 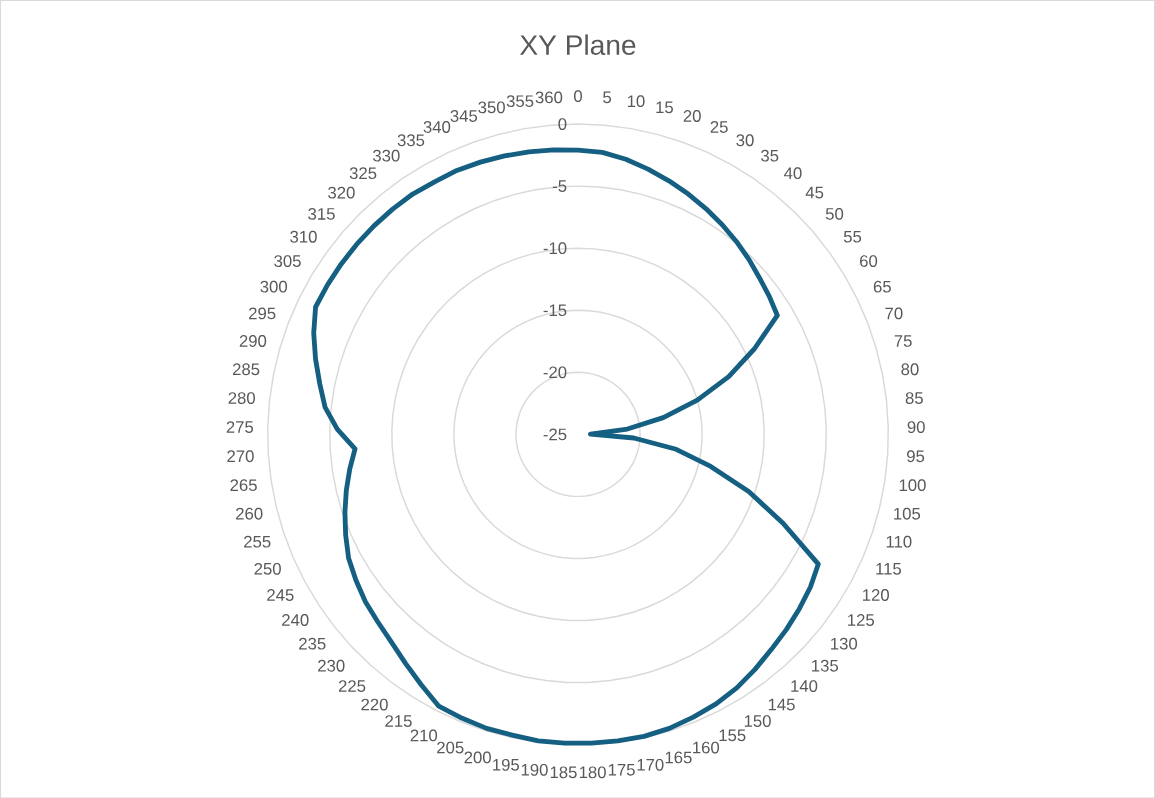 What do you see at coordinates (903, 340) in the screenshot?
I see `spoke-label: 75` at bounding box center [903, 340].